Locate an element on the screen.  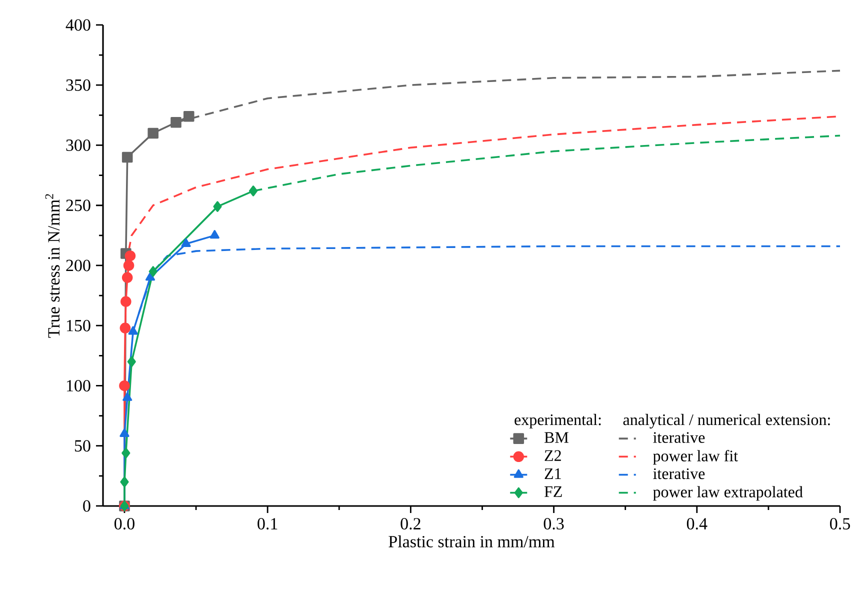
legend-label: FZ is located at coordinates (553, 491).